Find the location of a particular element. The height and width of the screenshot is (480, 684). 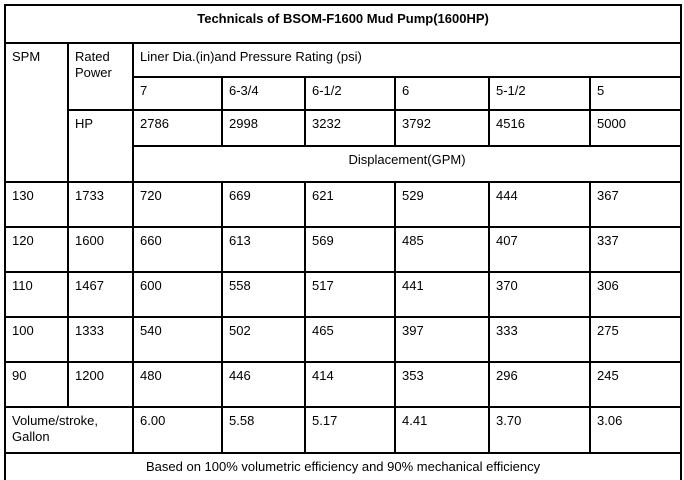

displacement-cell: 502 is located at coordinates (263, 339).